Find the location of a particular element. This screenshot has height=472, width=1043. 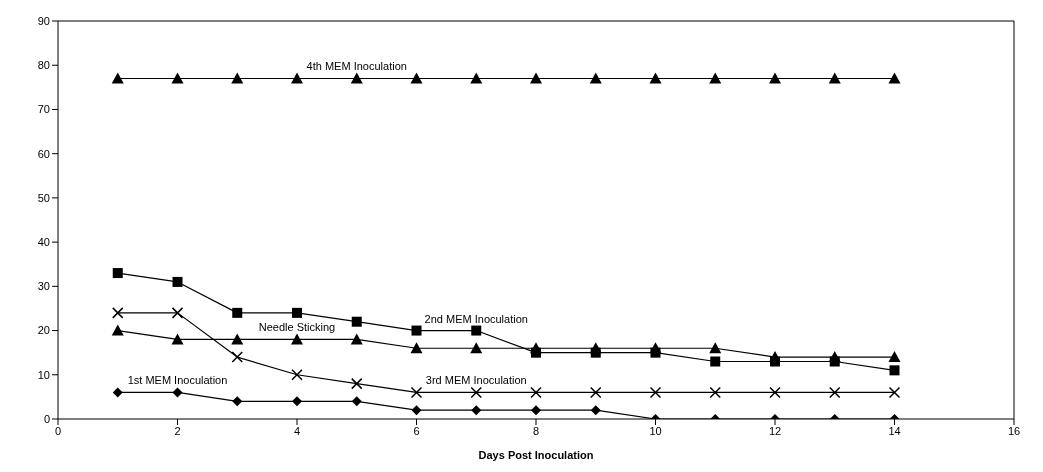

y-tick-label: 0 is located at coordinates (46, 418).